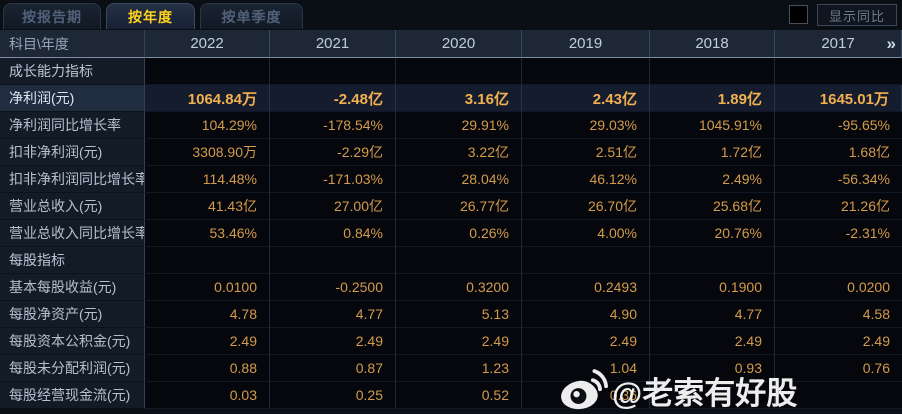  What do you see at coordinates (459, 314) in the screenshot?
I see `cell-value: 5.13` at bounding box center [459, 314].